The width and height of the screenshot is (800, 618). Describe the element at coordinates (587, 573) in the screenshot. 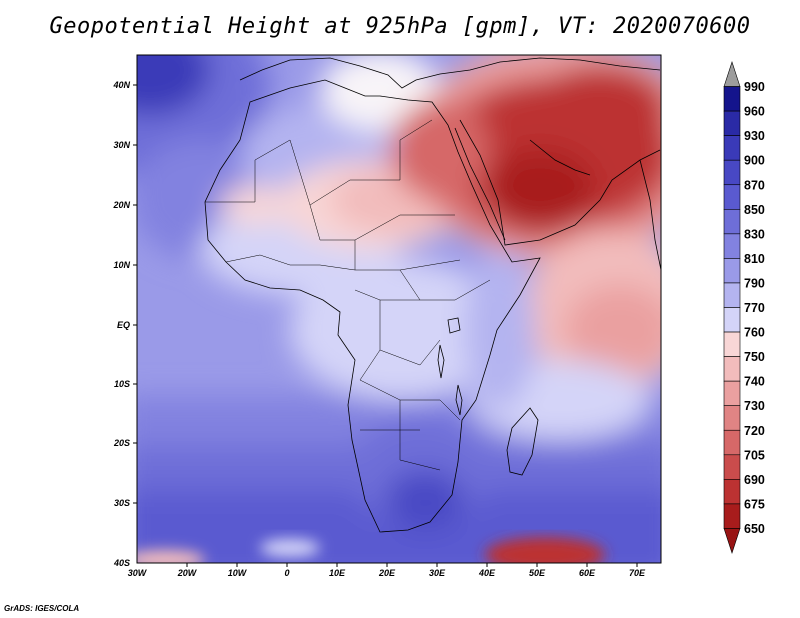

I see `lon-label: 60E` at that location.